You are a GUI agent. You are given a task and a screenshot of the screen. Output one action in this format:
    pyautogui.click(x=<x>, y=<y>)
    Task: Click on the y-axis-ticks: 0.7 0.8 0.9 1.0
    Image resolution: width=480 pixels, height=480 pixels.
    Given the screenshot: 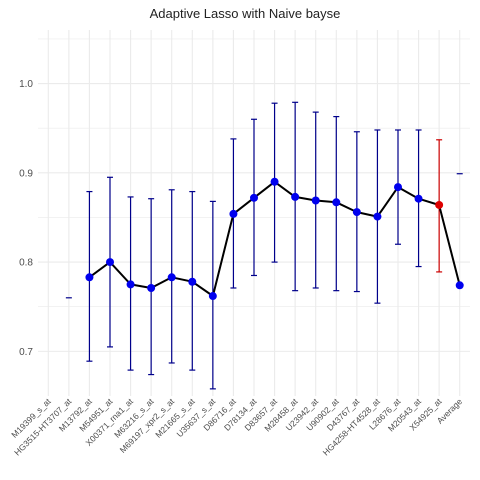 What is the action you would take?
    pyautogui.click(x=26, y=218)
    